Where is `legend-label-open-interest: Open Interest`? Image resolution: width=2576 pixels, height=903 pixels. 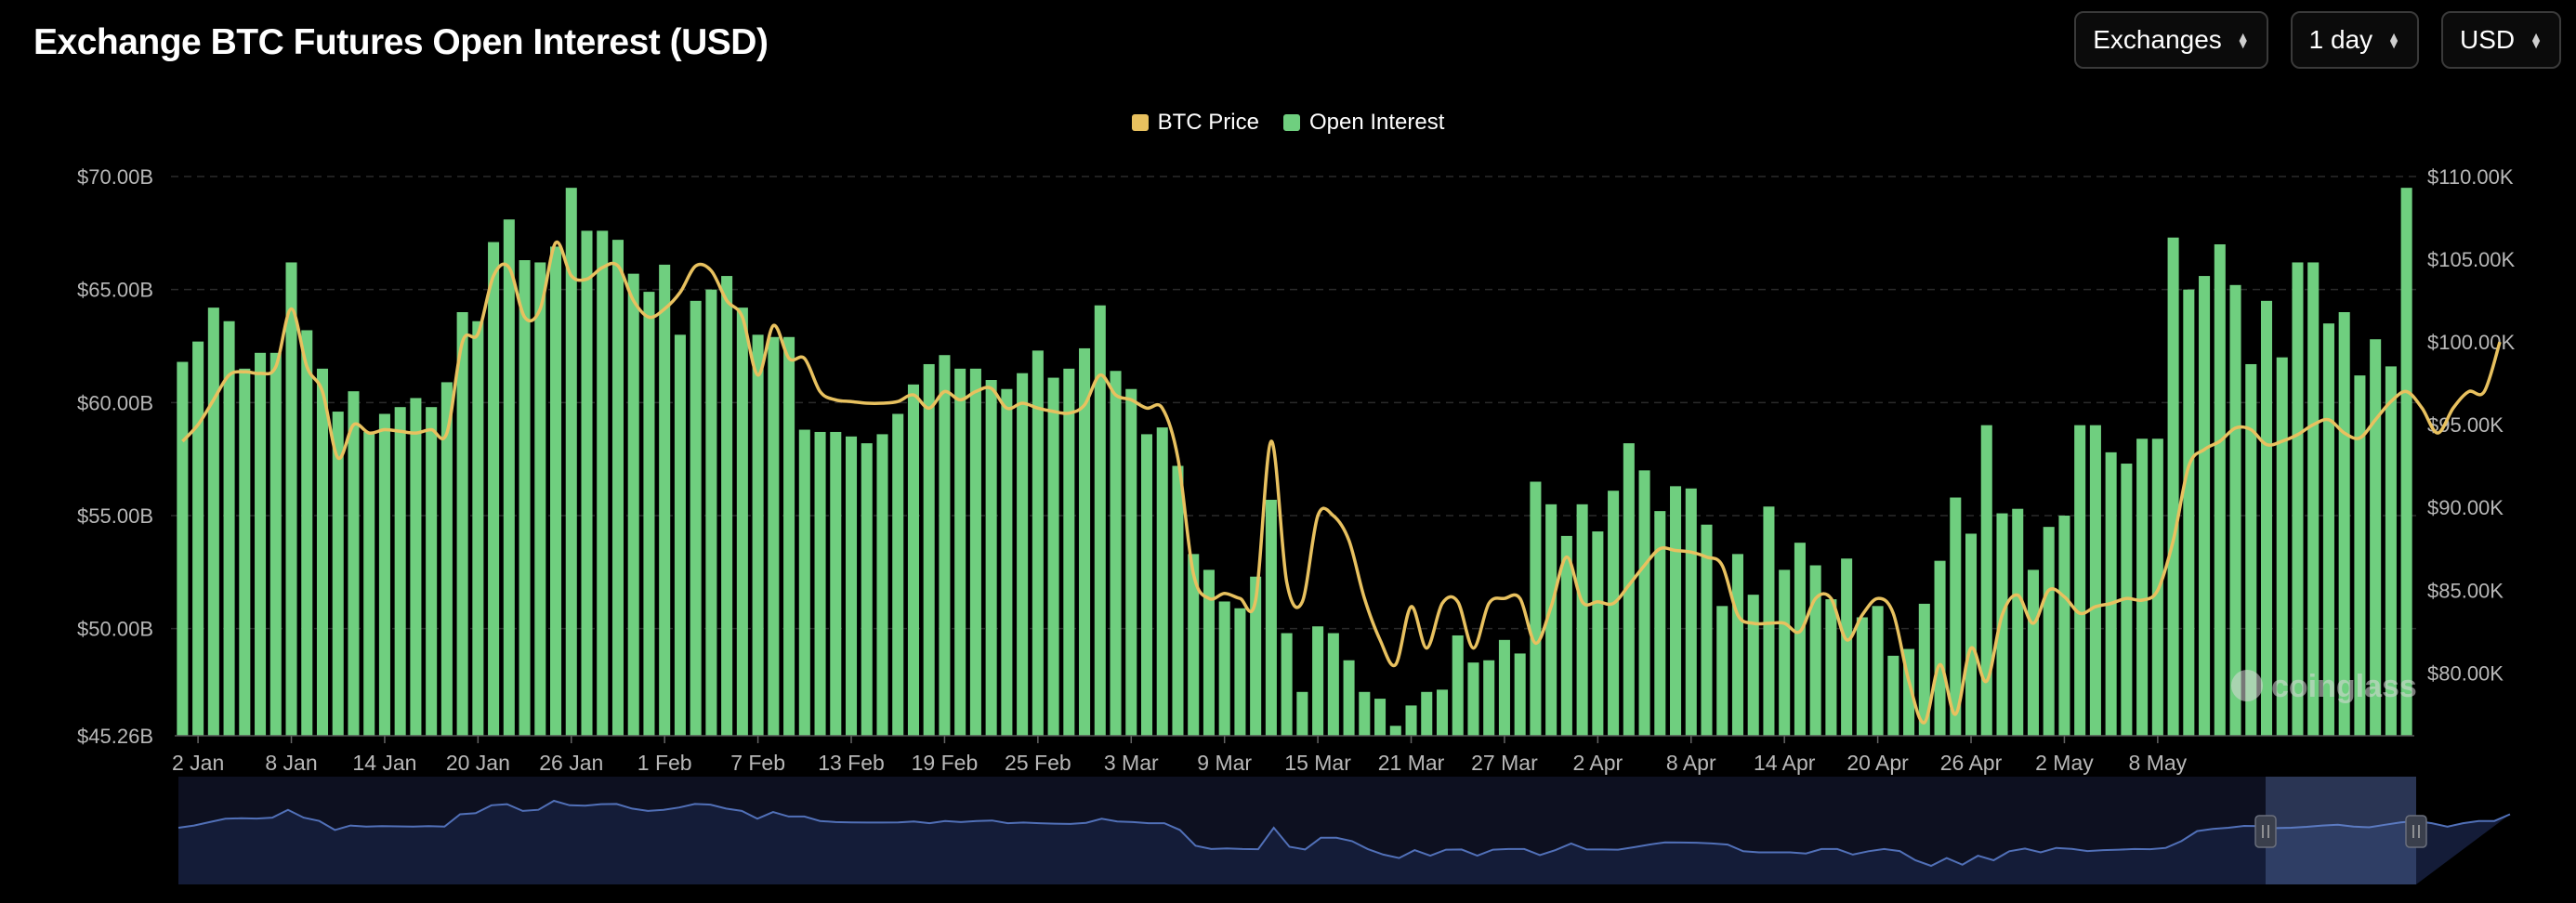
legend-label-open-interest: Open Interest is located at coordinates (1376, 122).